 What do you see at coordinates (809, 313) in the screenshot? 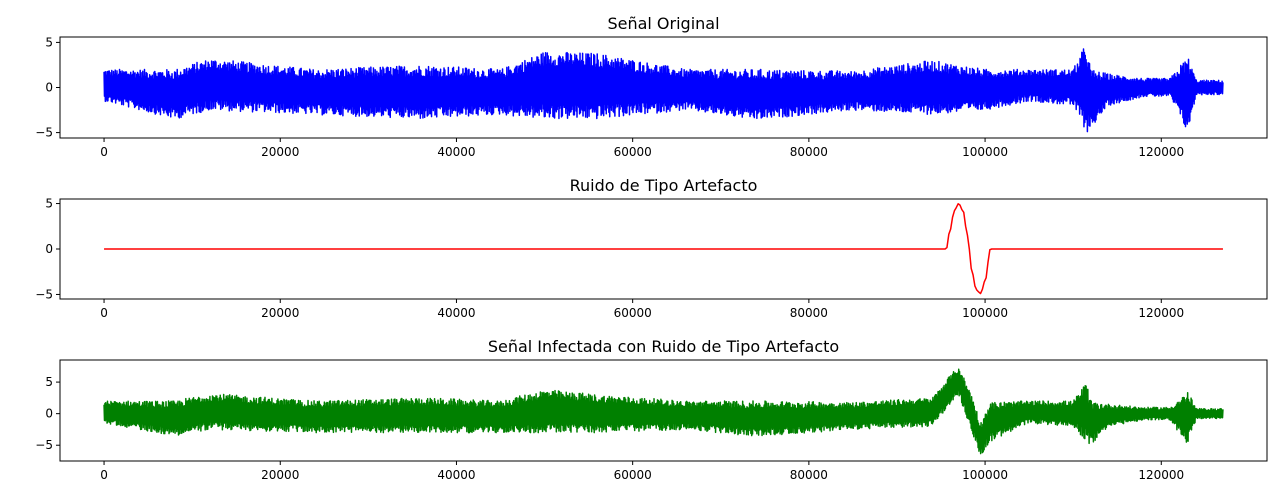
I see `x-tick-label-2-4: 80000` at bounding box center [809, 313].